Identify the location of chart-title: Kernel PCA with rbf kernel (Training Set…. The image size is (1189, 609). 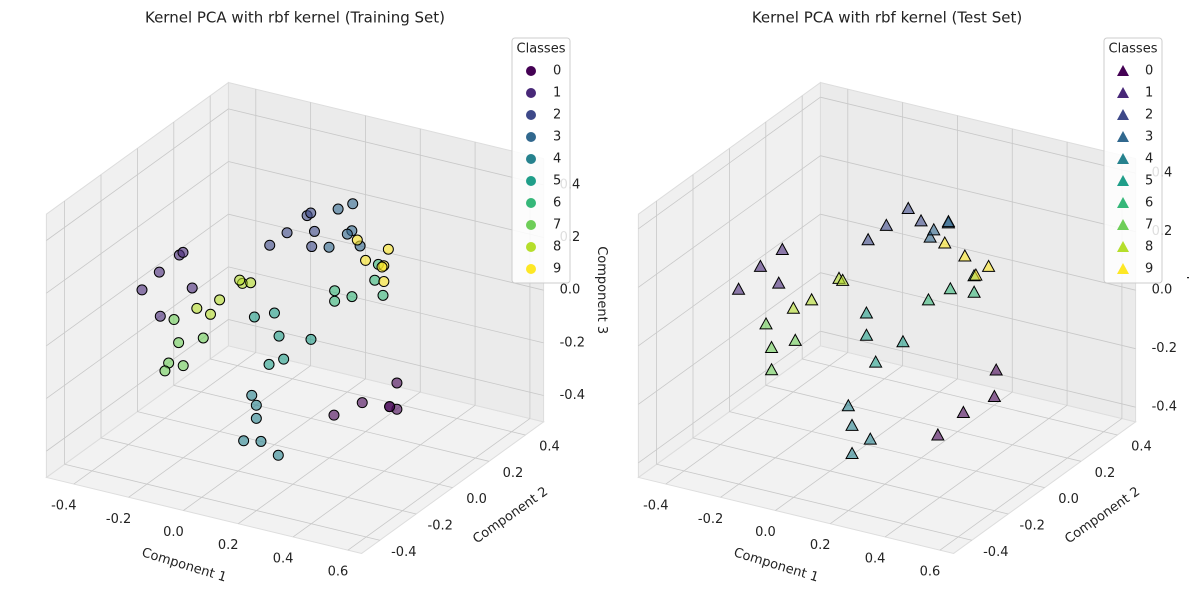
(295, 18).